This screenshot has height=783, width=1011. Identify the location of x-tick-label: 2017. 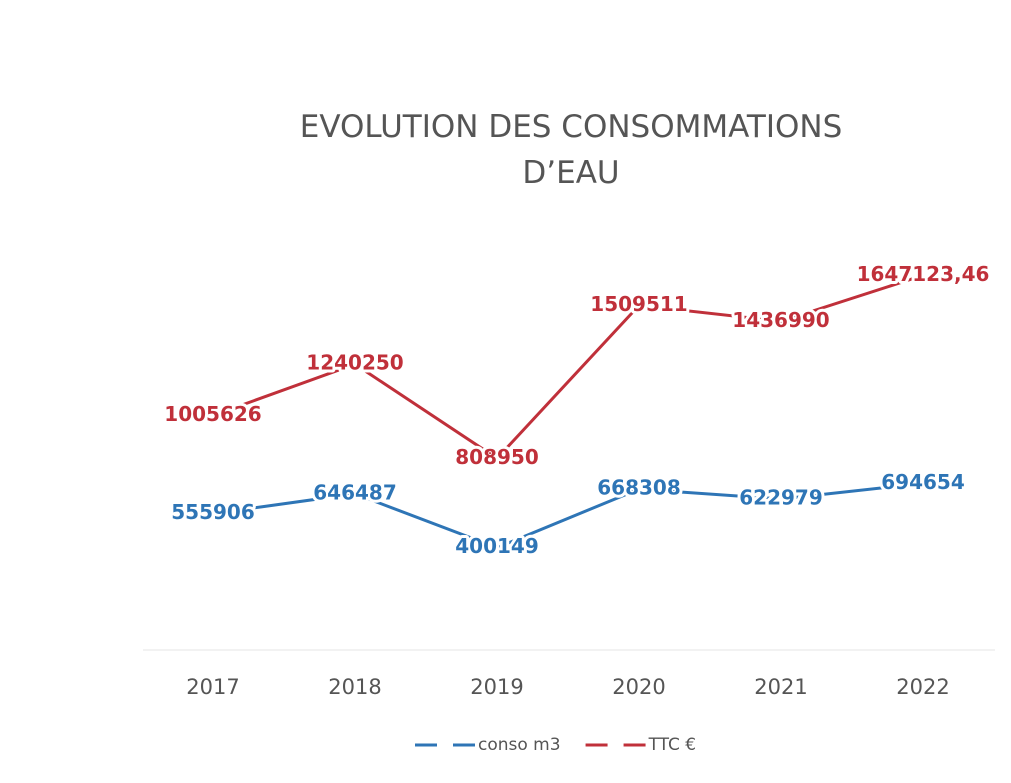
(212, 687).